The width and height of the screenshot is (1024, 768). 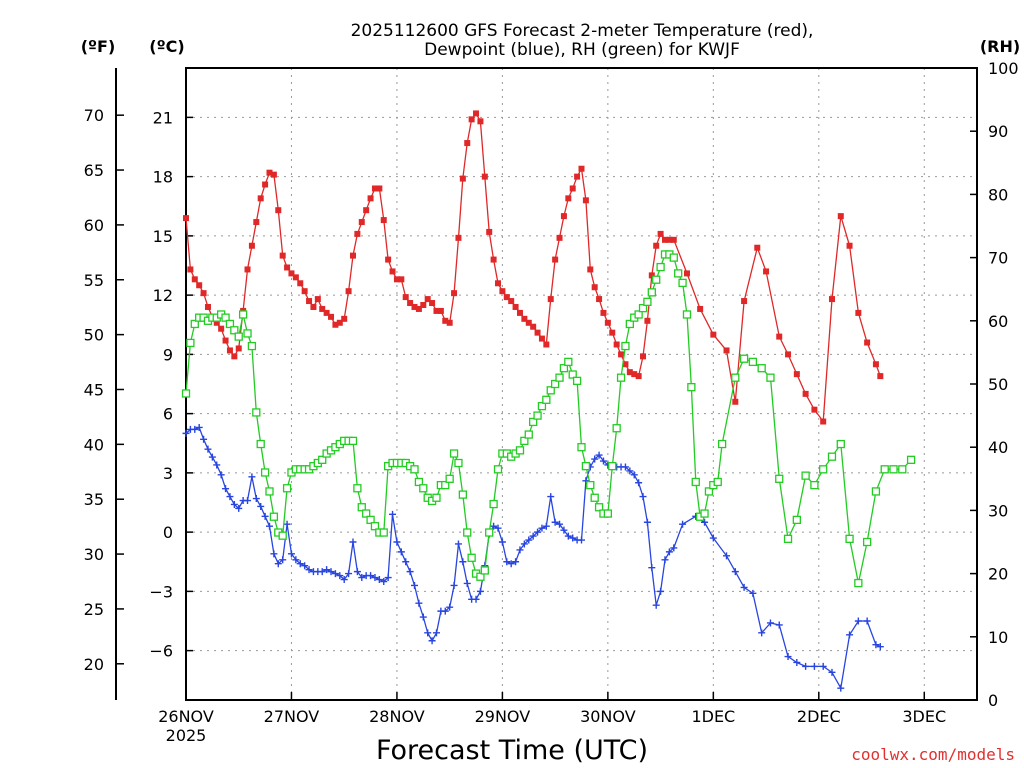 What do you see at coordinates (1000, 46) in the screenshot?
I see `rh-unit-label: (RH)` at bounding box center [1000, 46].